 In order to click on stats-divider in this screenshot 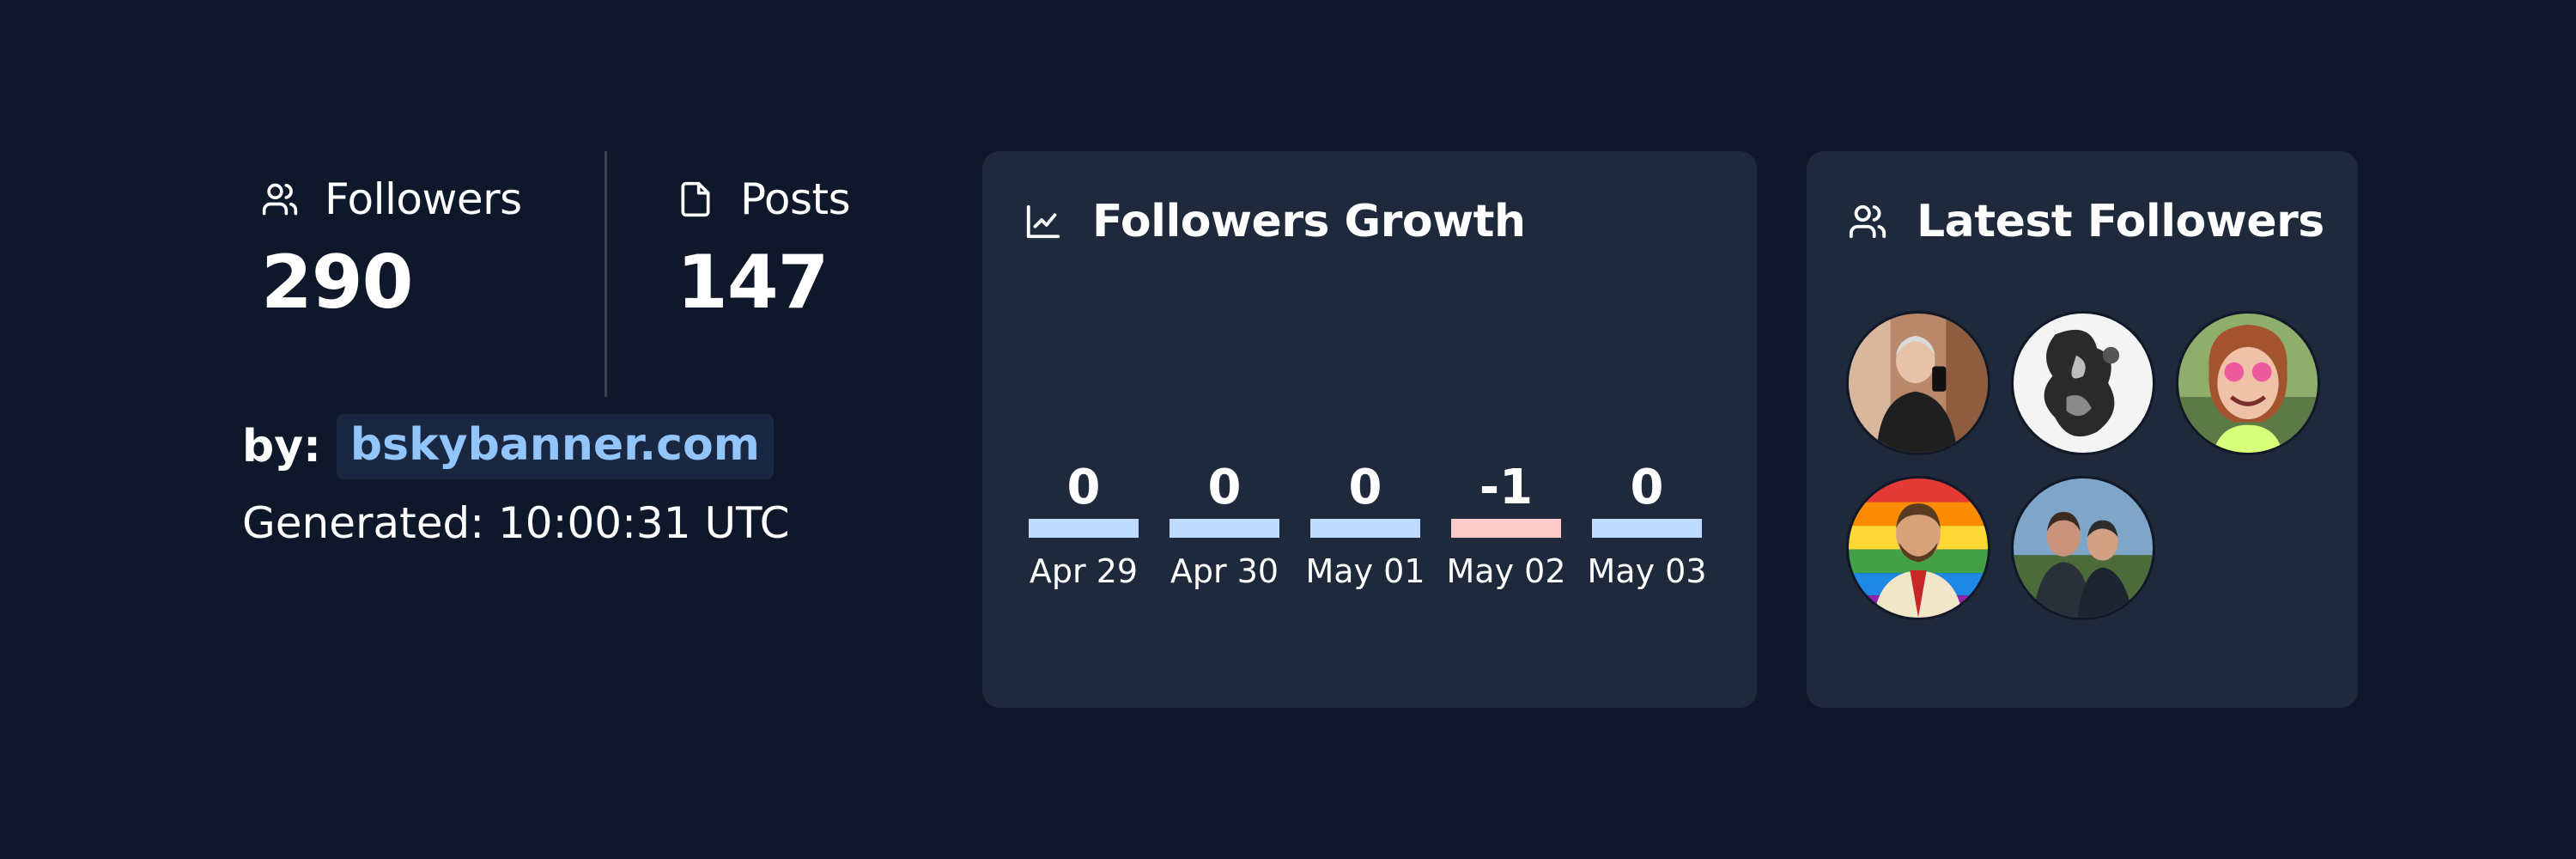, I will do `click(606, 274)`.